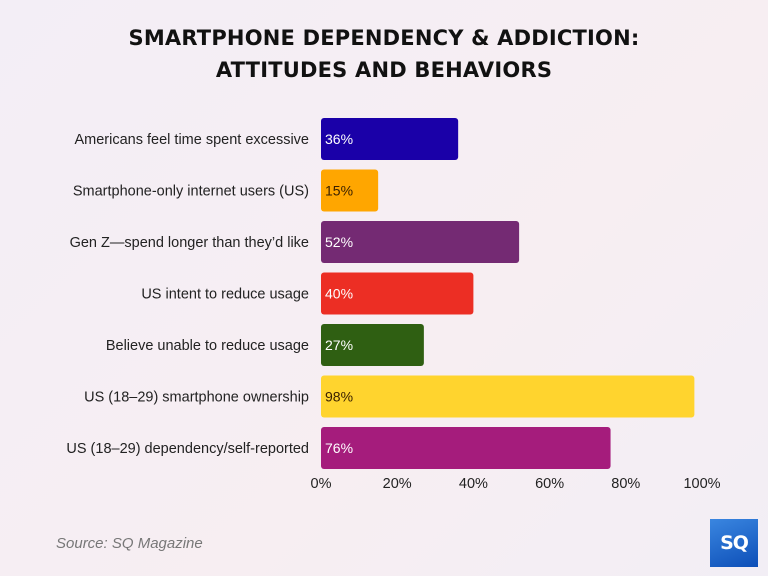 The height and width of the screenshot is (576, 768). I want to click on x-tick-label: 20%, so click(397, 484).